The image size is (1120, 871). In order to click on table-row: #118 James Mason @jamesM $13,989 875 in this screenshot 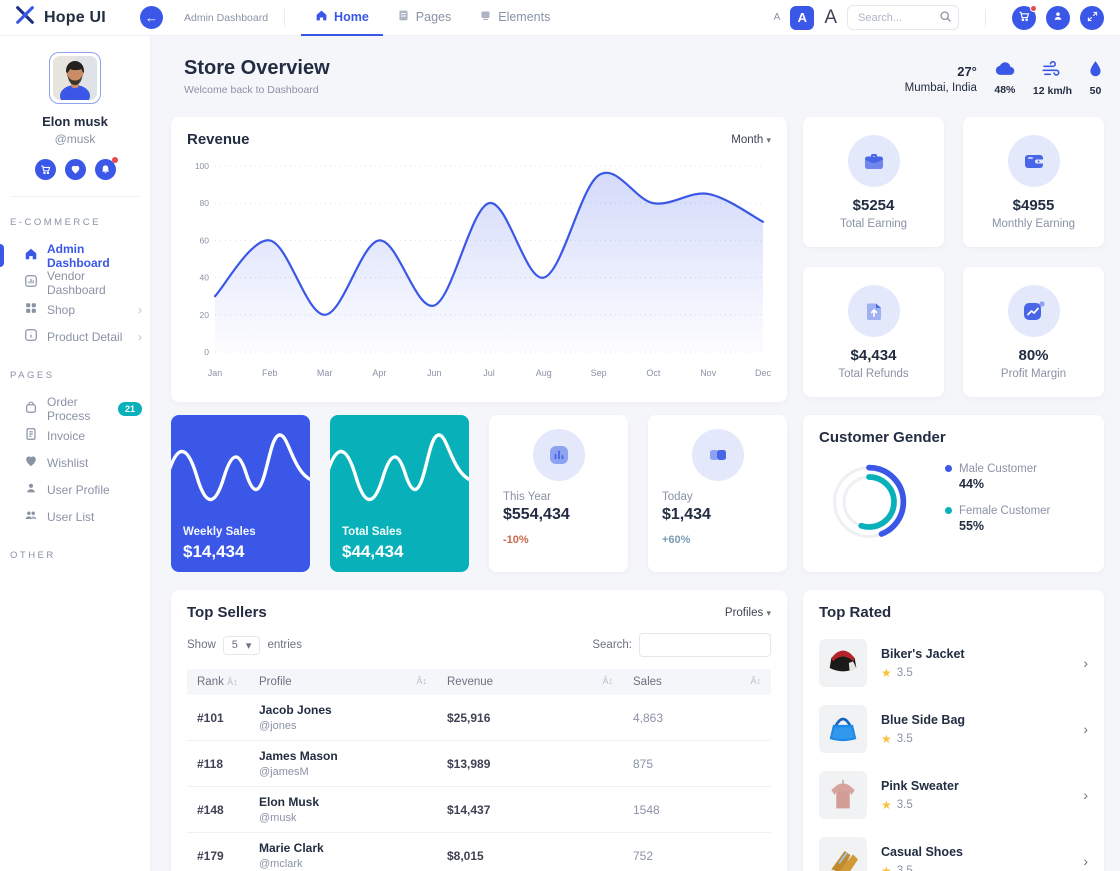, I will do `click(479, 763)`.